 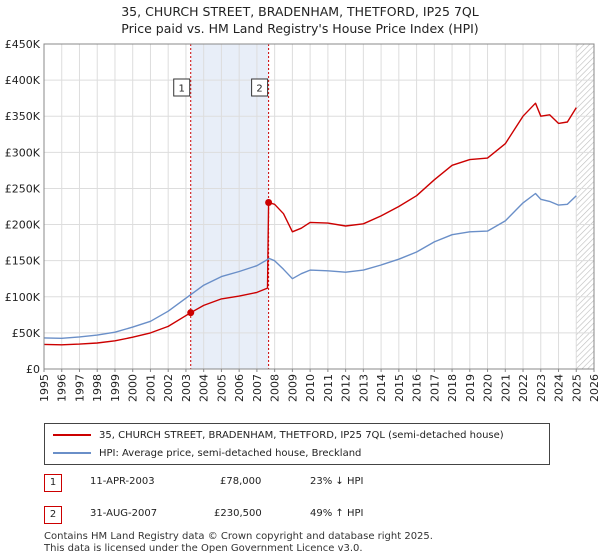 What do you see at coordinates (168, 388) in the screenshot?
I see `x-tick-label: 2002` at bounding box center [168, 388].